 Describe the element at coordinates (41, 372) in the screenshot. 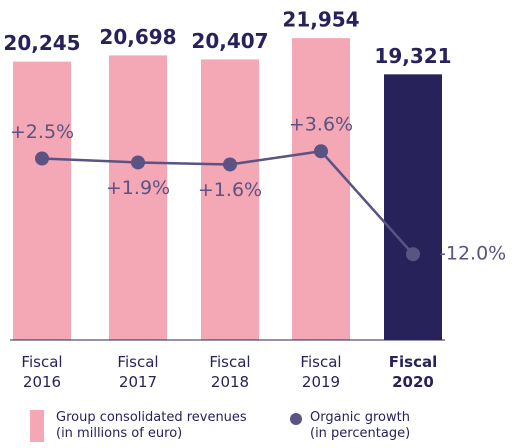

I see `x-tick-label: Fiscal 2016` at that location.